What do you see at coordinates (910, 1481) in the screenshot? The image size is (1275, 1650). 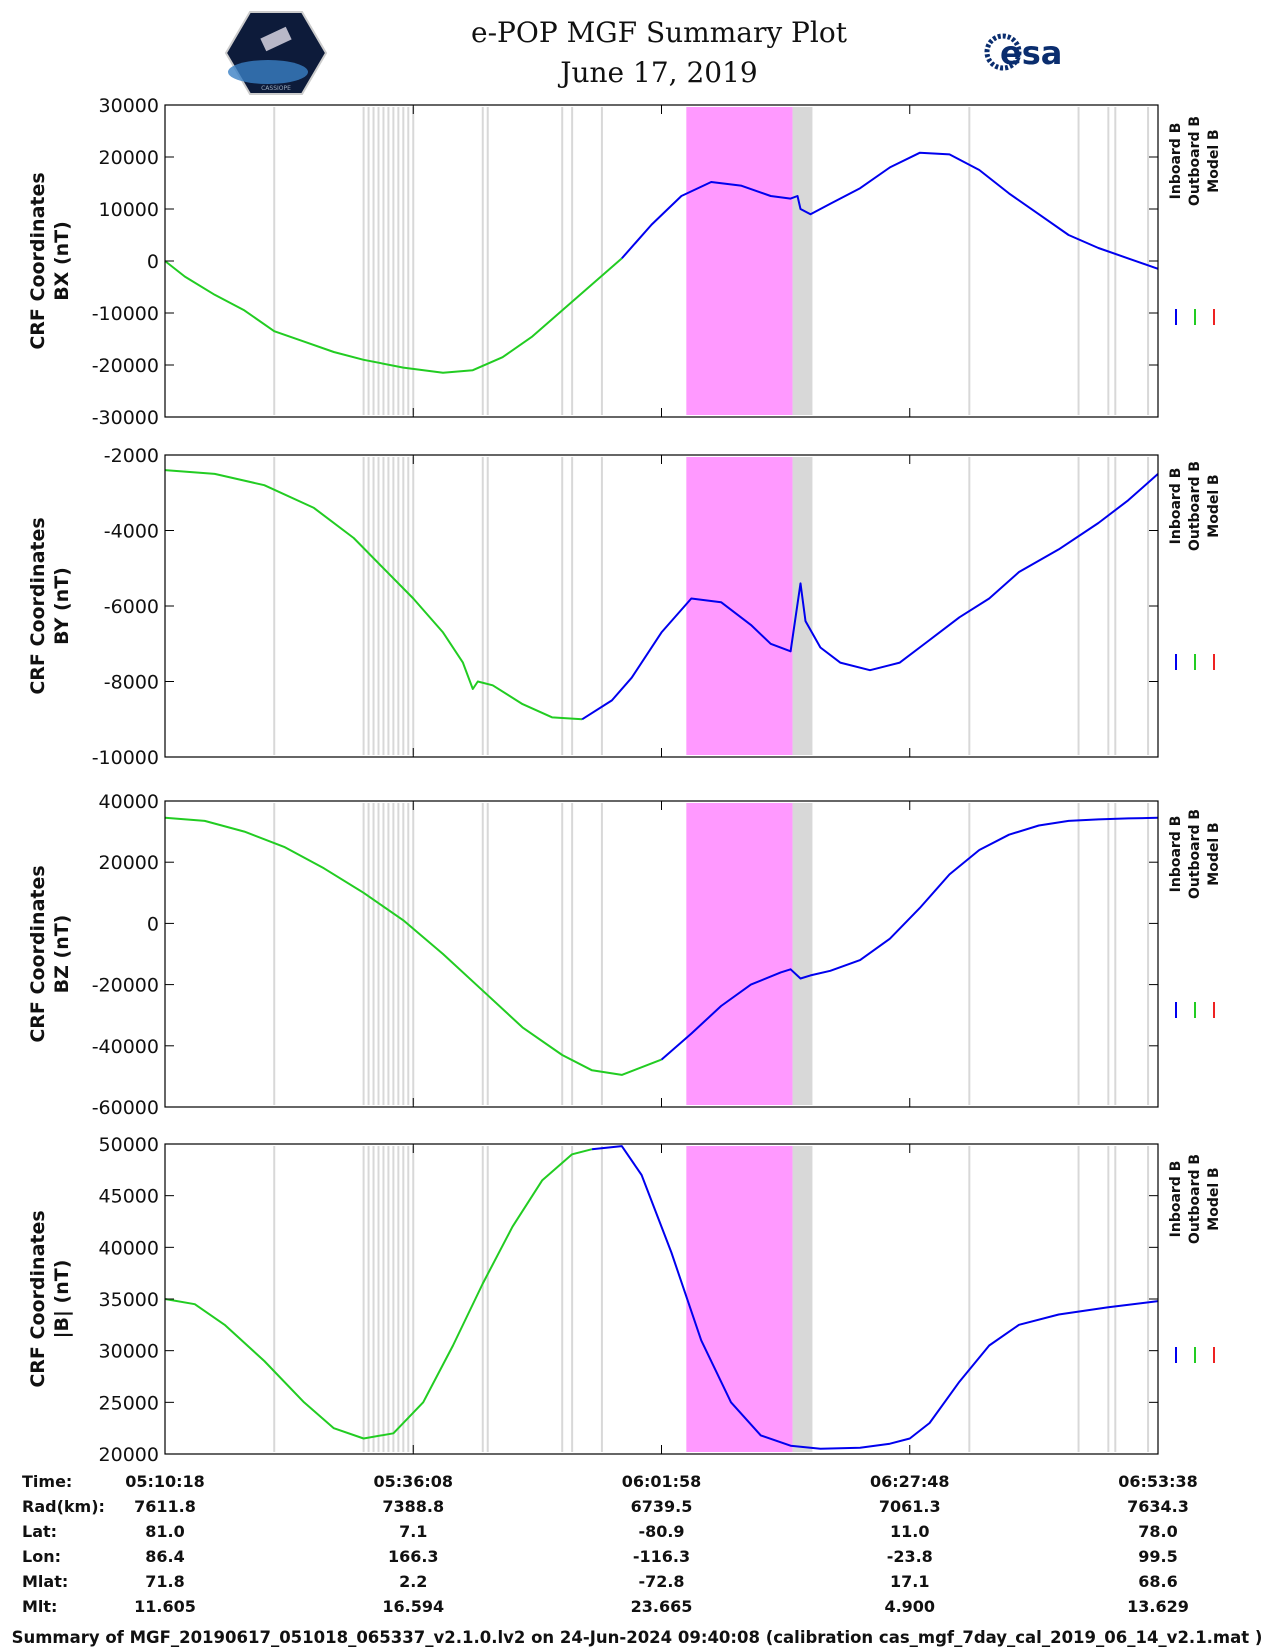 I see `ephemeris-value: 06:27:48` at bounding box center [910, 1481].